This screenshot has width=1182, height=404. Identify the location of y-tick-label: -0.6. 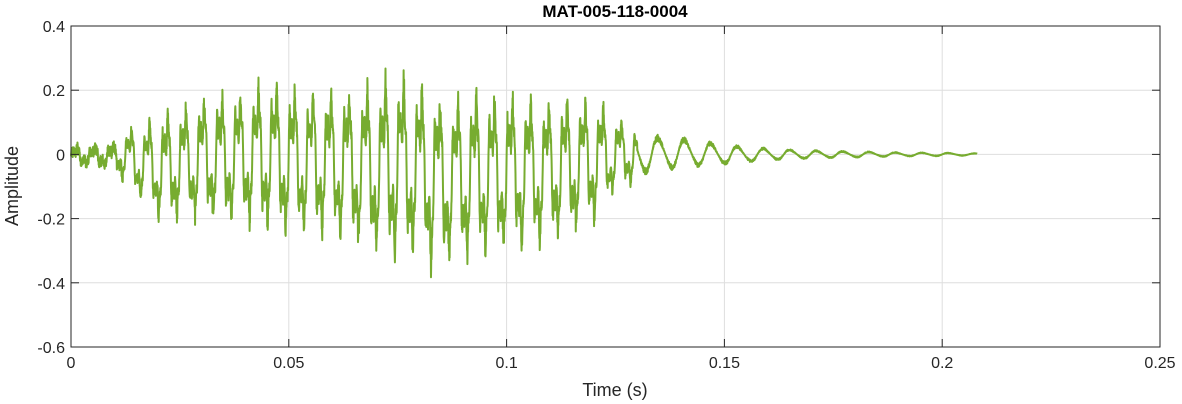
(51, 348).